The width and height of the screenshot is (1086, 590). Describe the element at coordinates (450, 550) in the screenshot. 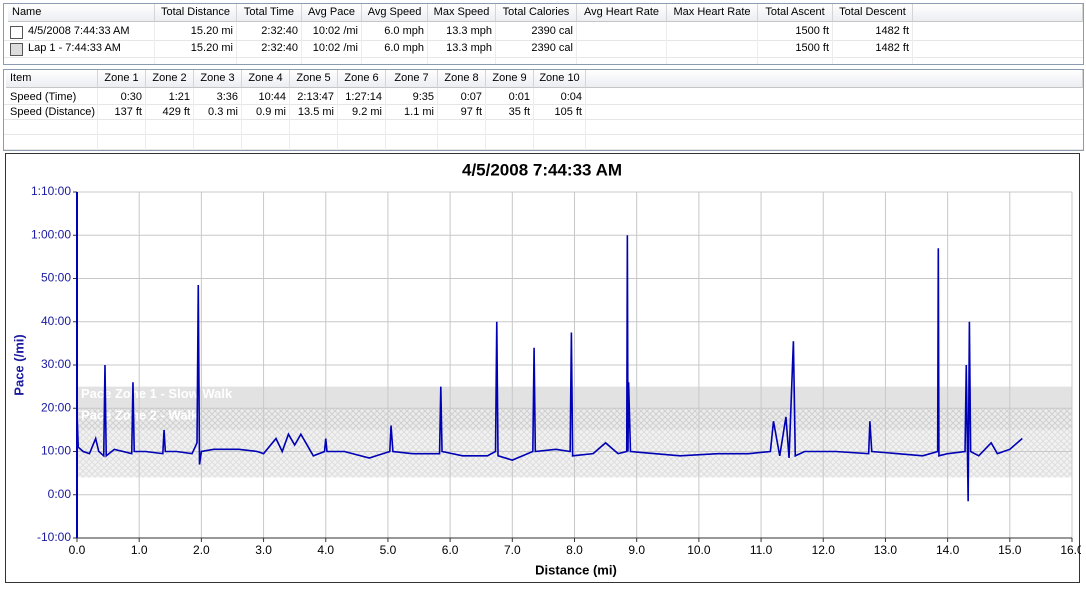

I see `x-tick-label: 6.0` at that location.